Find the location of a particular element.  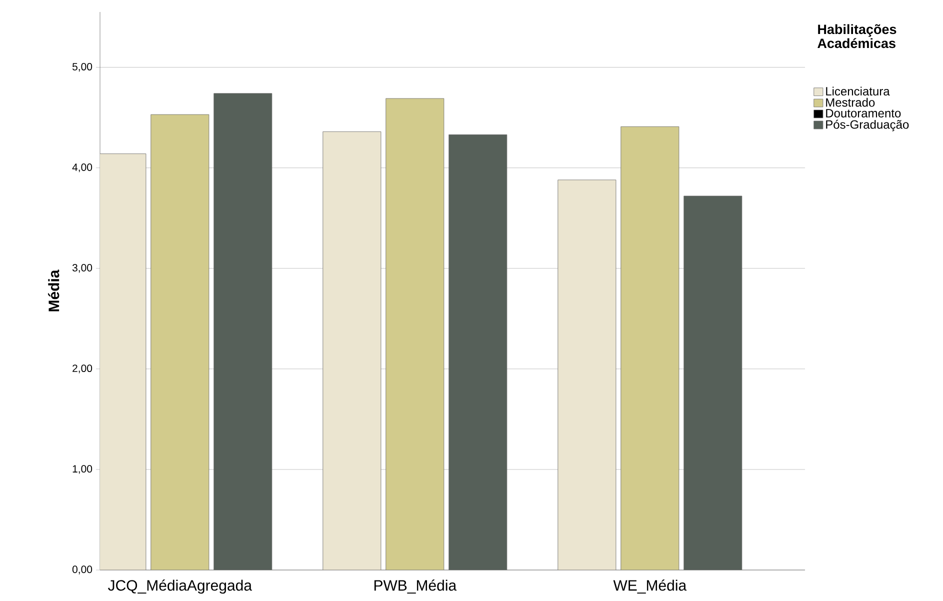

y-tick-label: 1,00 is located at coordinates (82, 469).